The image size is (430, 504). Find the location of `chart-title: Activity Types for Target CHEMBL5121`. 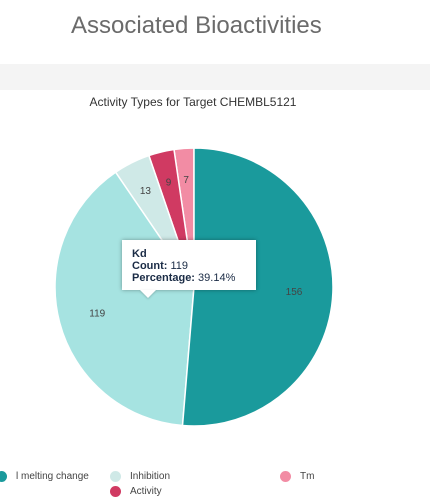

chart-title: Activity Types for Target CHEMBL5121 is located at coordinates (193, 102).